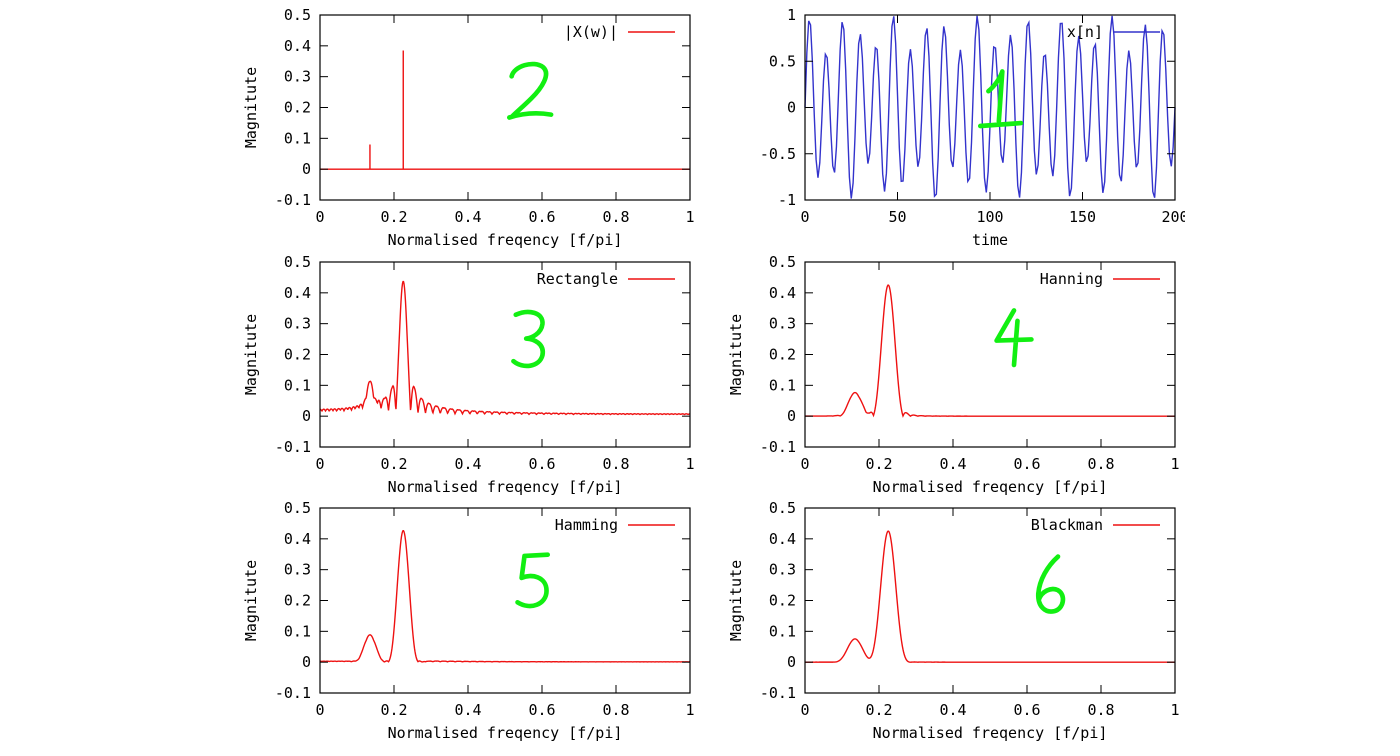 The width and height of the screenshot is (1400, 756). Describe the element at coordinates (1067, 525) in the screenshot. I see `legend-label: Blackman` at that location.